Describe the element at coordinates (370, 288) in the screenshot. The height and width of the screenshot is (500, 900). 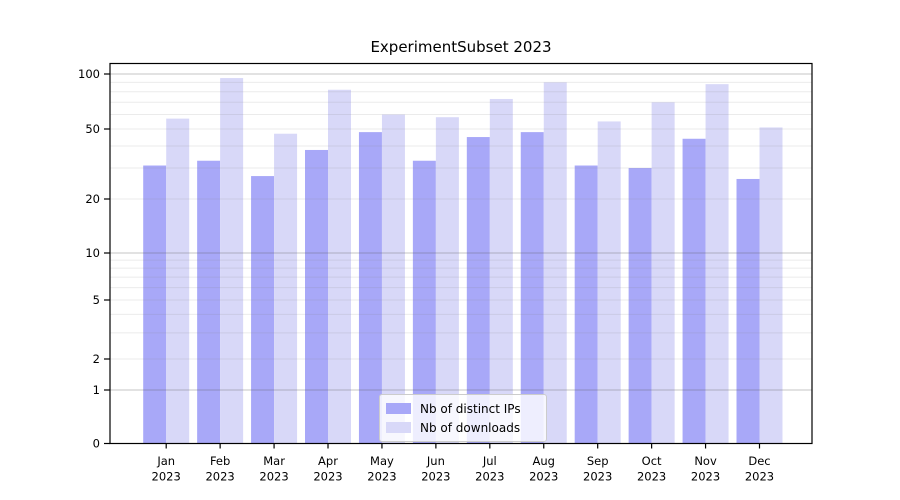
I see `bar-ips-may` at that location.